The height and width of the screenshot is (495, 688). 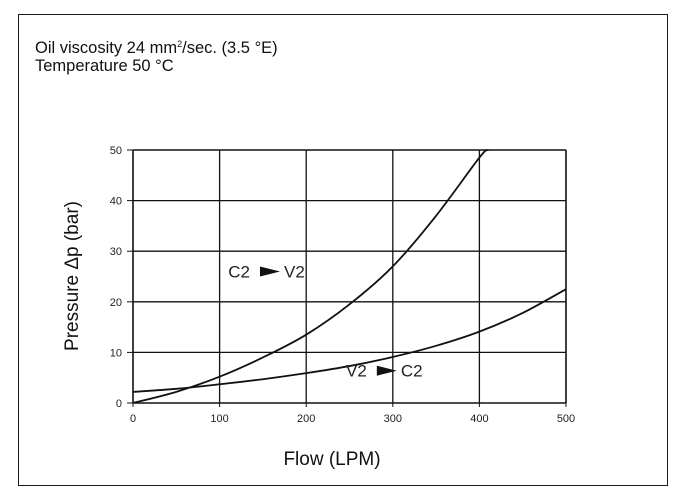 What do you see at coordinates (239, 272) in the screenshot?
I see `series-label-from: C2` at bounding box center [239, 272].